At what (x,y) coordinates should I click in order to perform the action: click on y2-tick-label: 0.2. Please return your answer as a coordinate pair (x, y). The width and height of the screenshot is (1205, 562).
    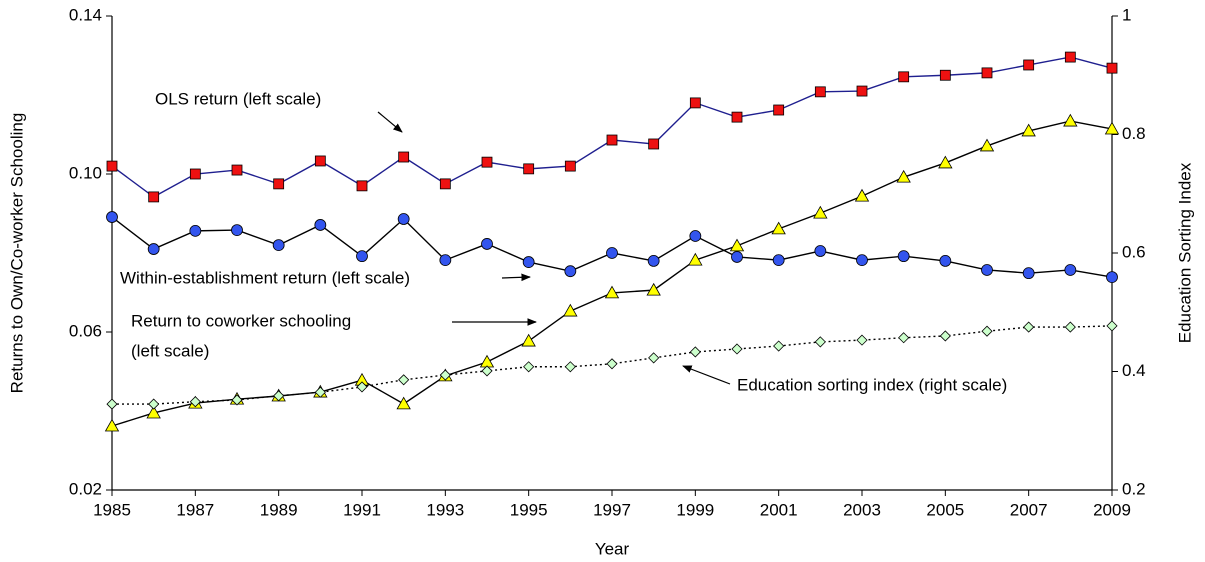
    Looking at the image, I should click on (1134, 488).